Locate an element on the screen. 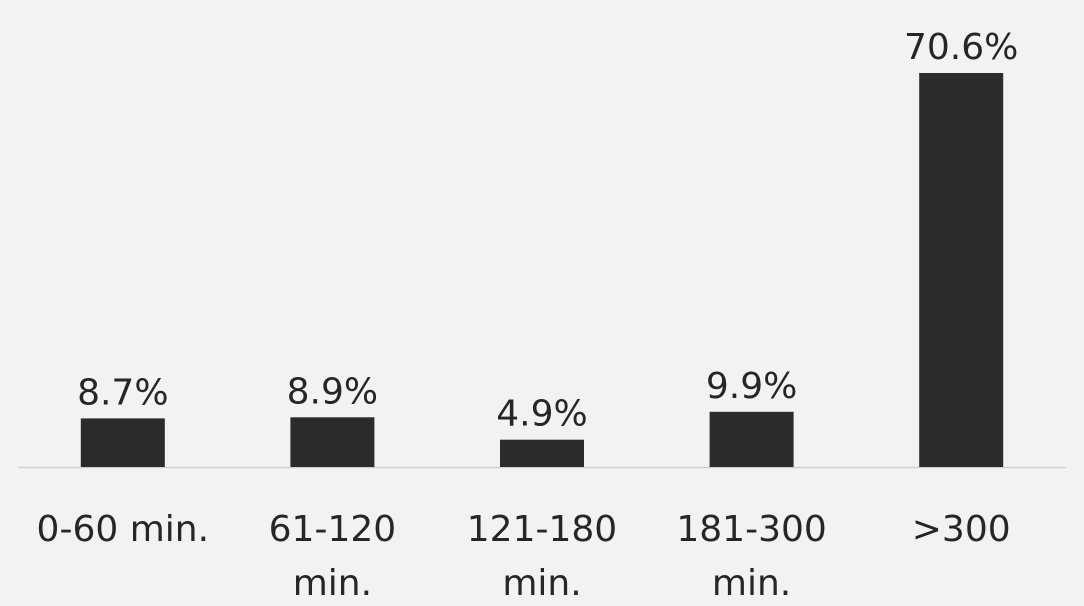  x-tick-label-line: 0-60 min. is located at coordinates (123, 529).